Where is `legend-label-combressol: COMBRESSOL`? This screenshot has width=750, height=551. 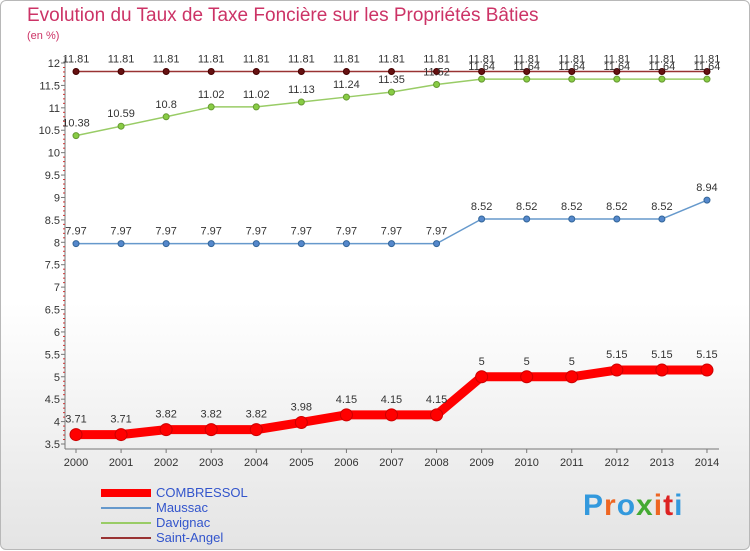 legend-label-combressol: COMBRESSOL is located at coordinates (202, 492).